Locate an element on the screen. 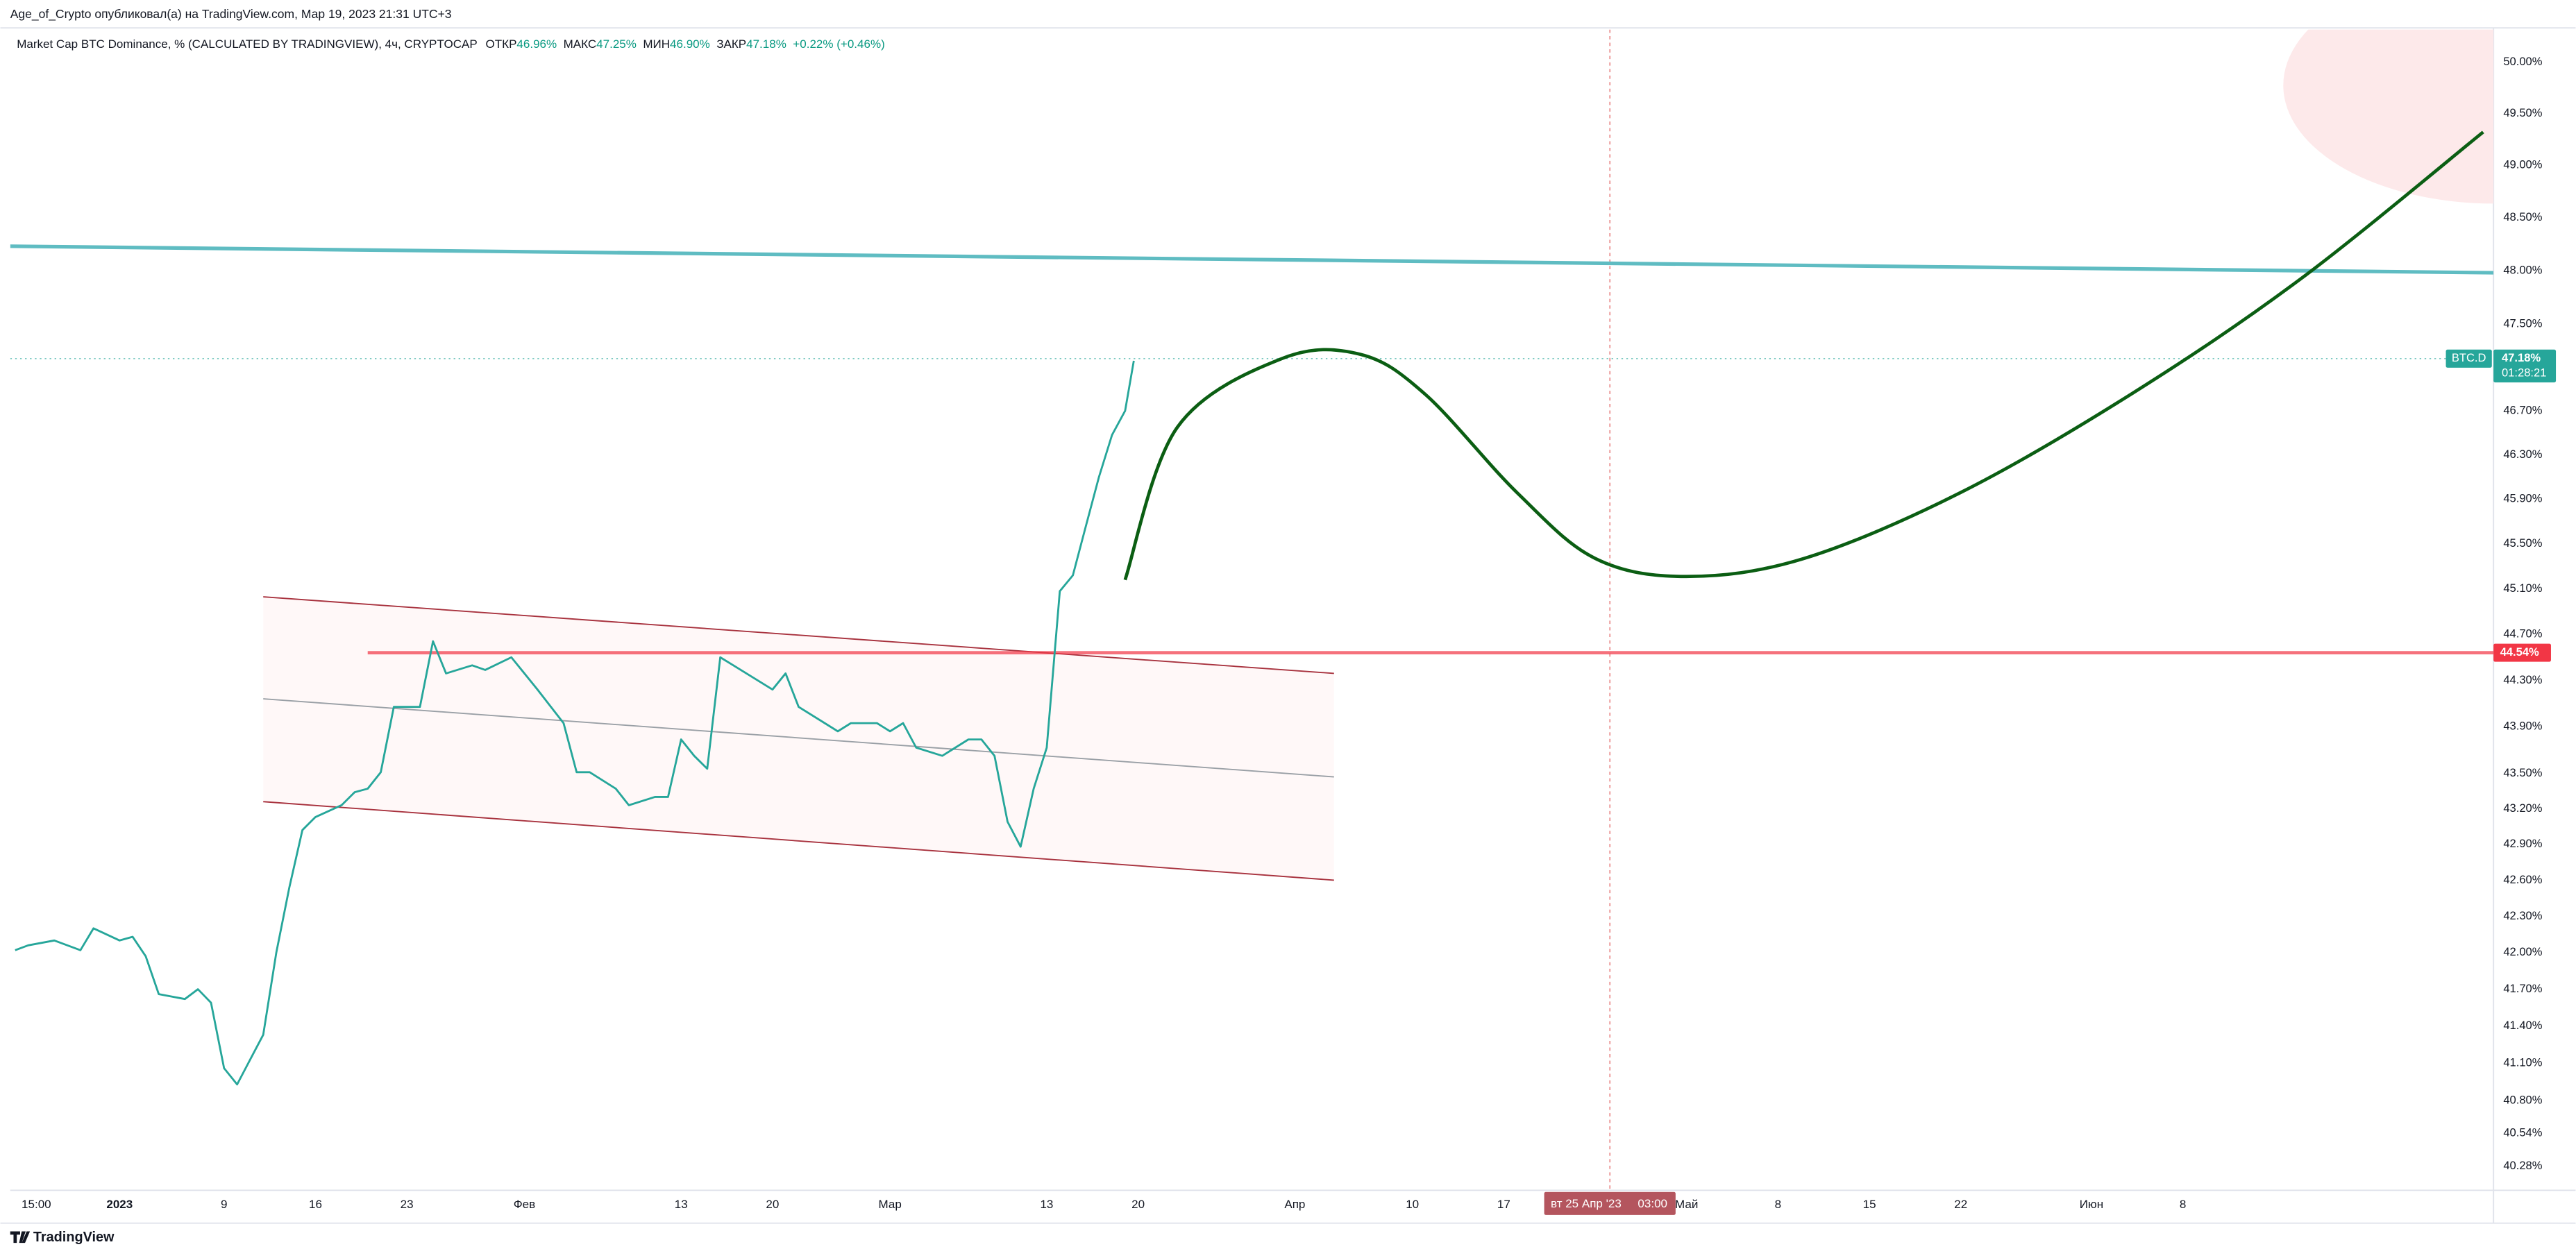 The image size is (2576, 1256). y-tick-label: 48.50% is located at coordinates (2522, 216).